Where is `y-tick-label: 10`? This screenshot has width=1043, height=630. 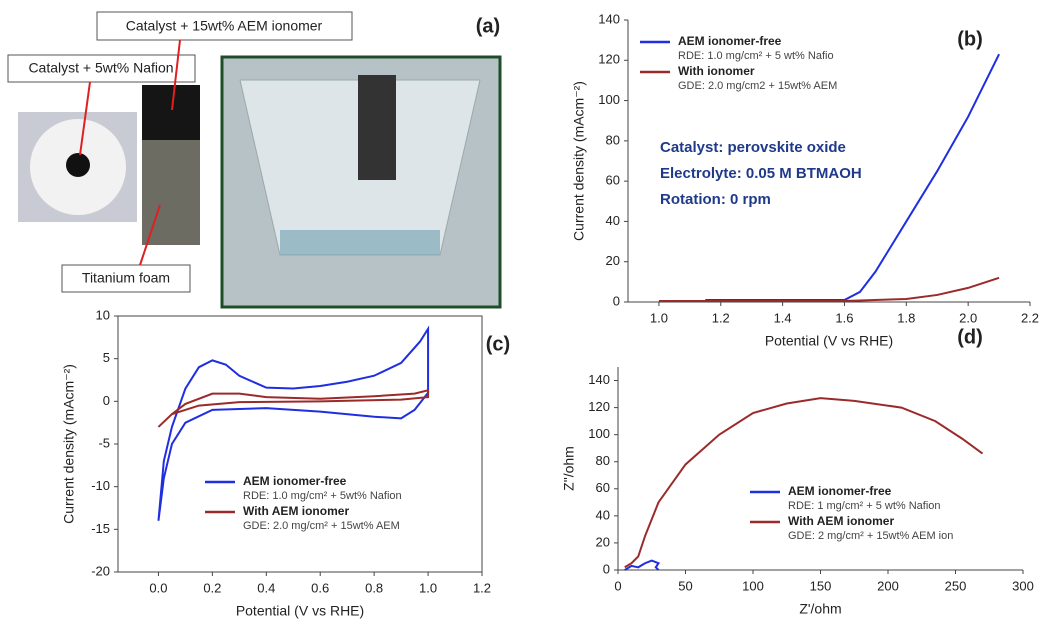
y-tick-label: 10 is located at coordinates (103, 314).